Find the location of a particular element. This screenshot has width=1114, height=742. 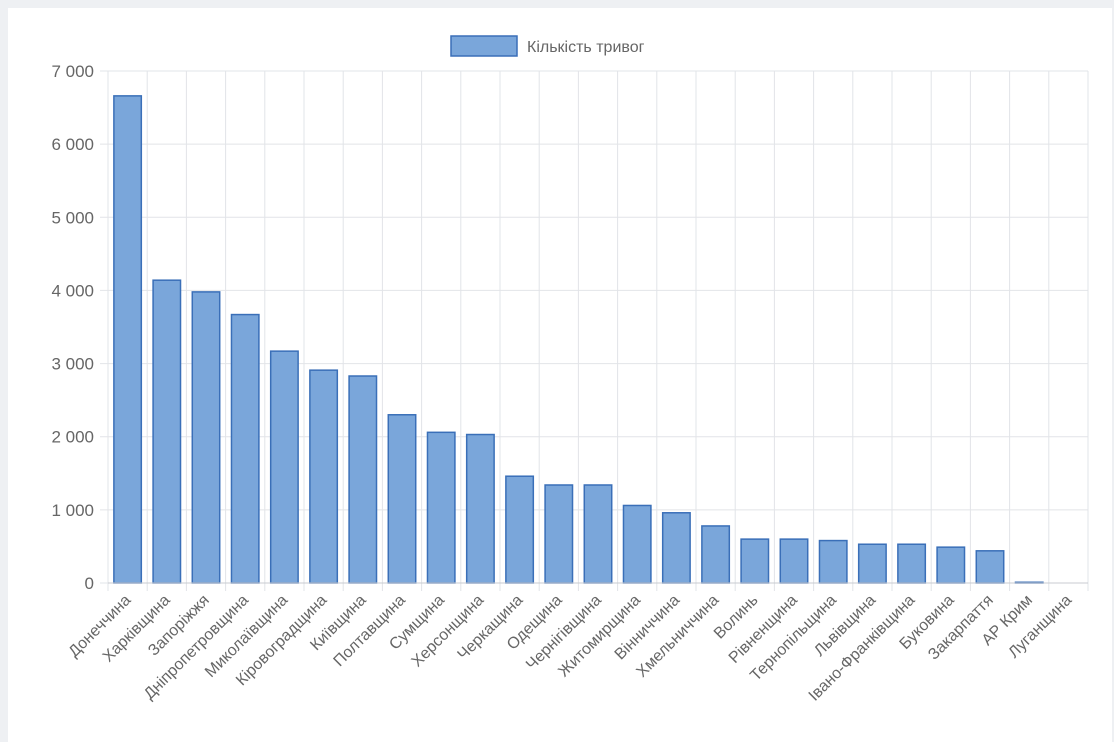

y-tick-label: 1 000 is located at coordinates (72, 510).